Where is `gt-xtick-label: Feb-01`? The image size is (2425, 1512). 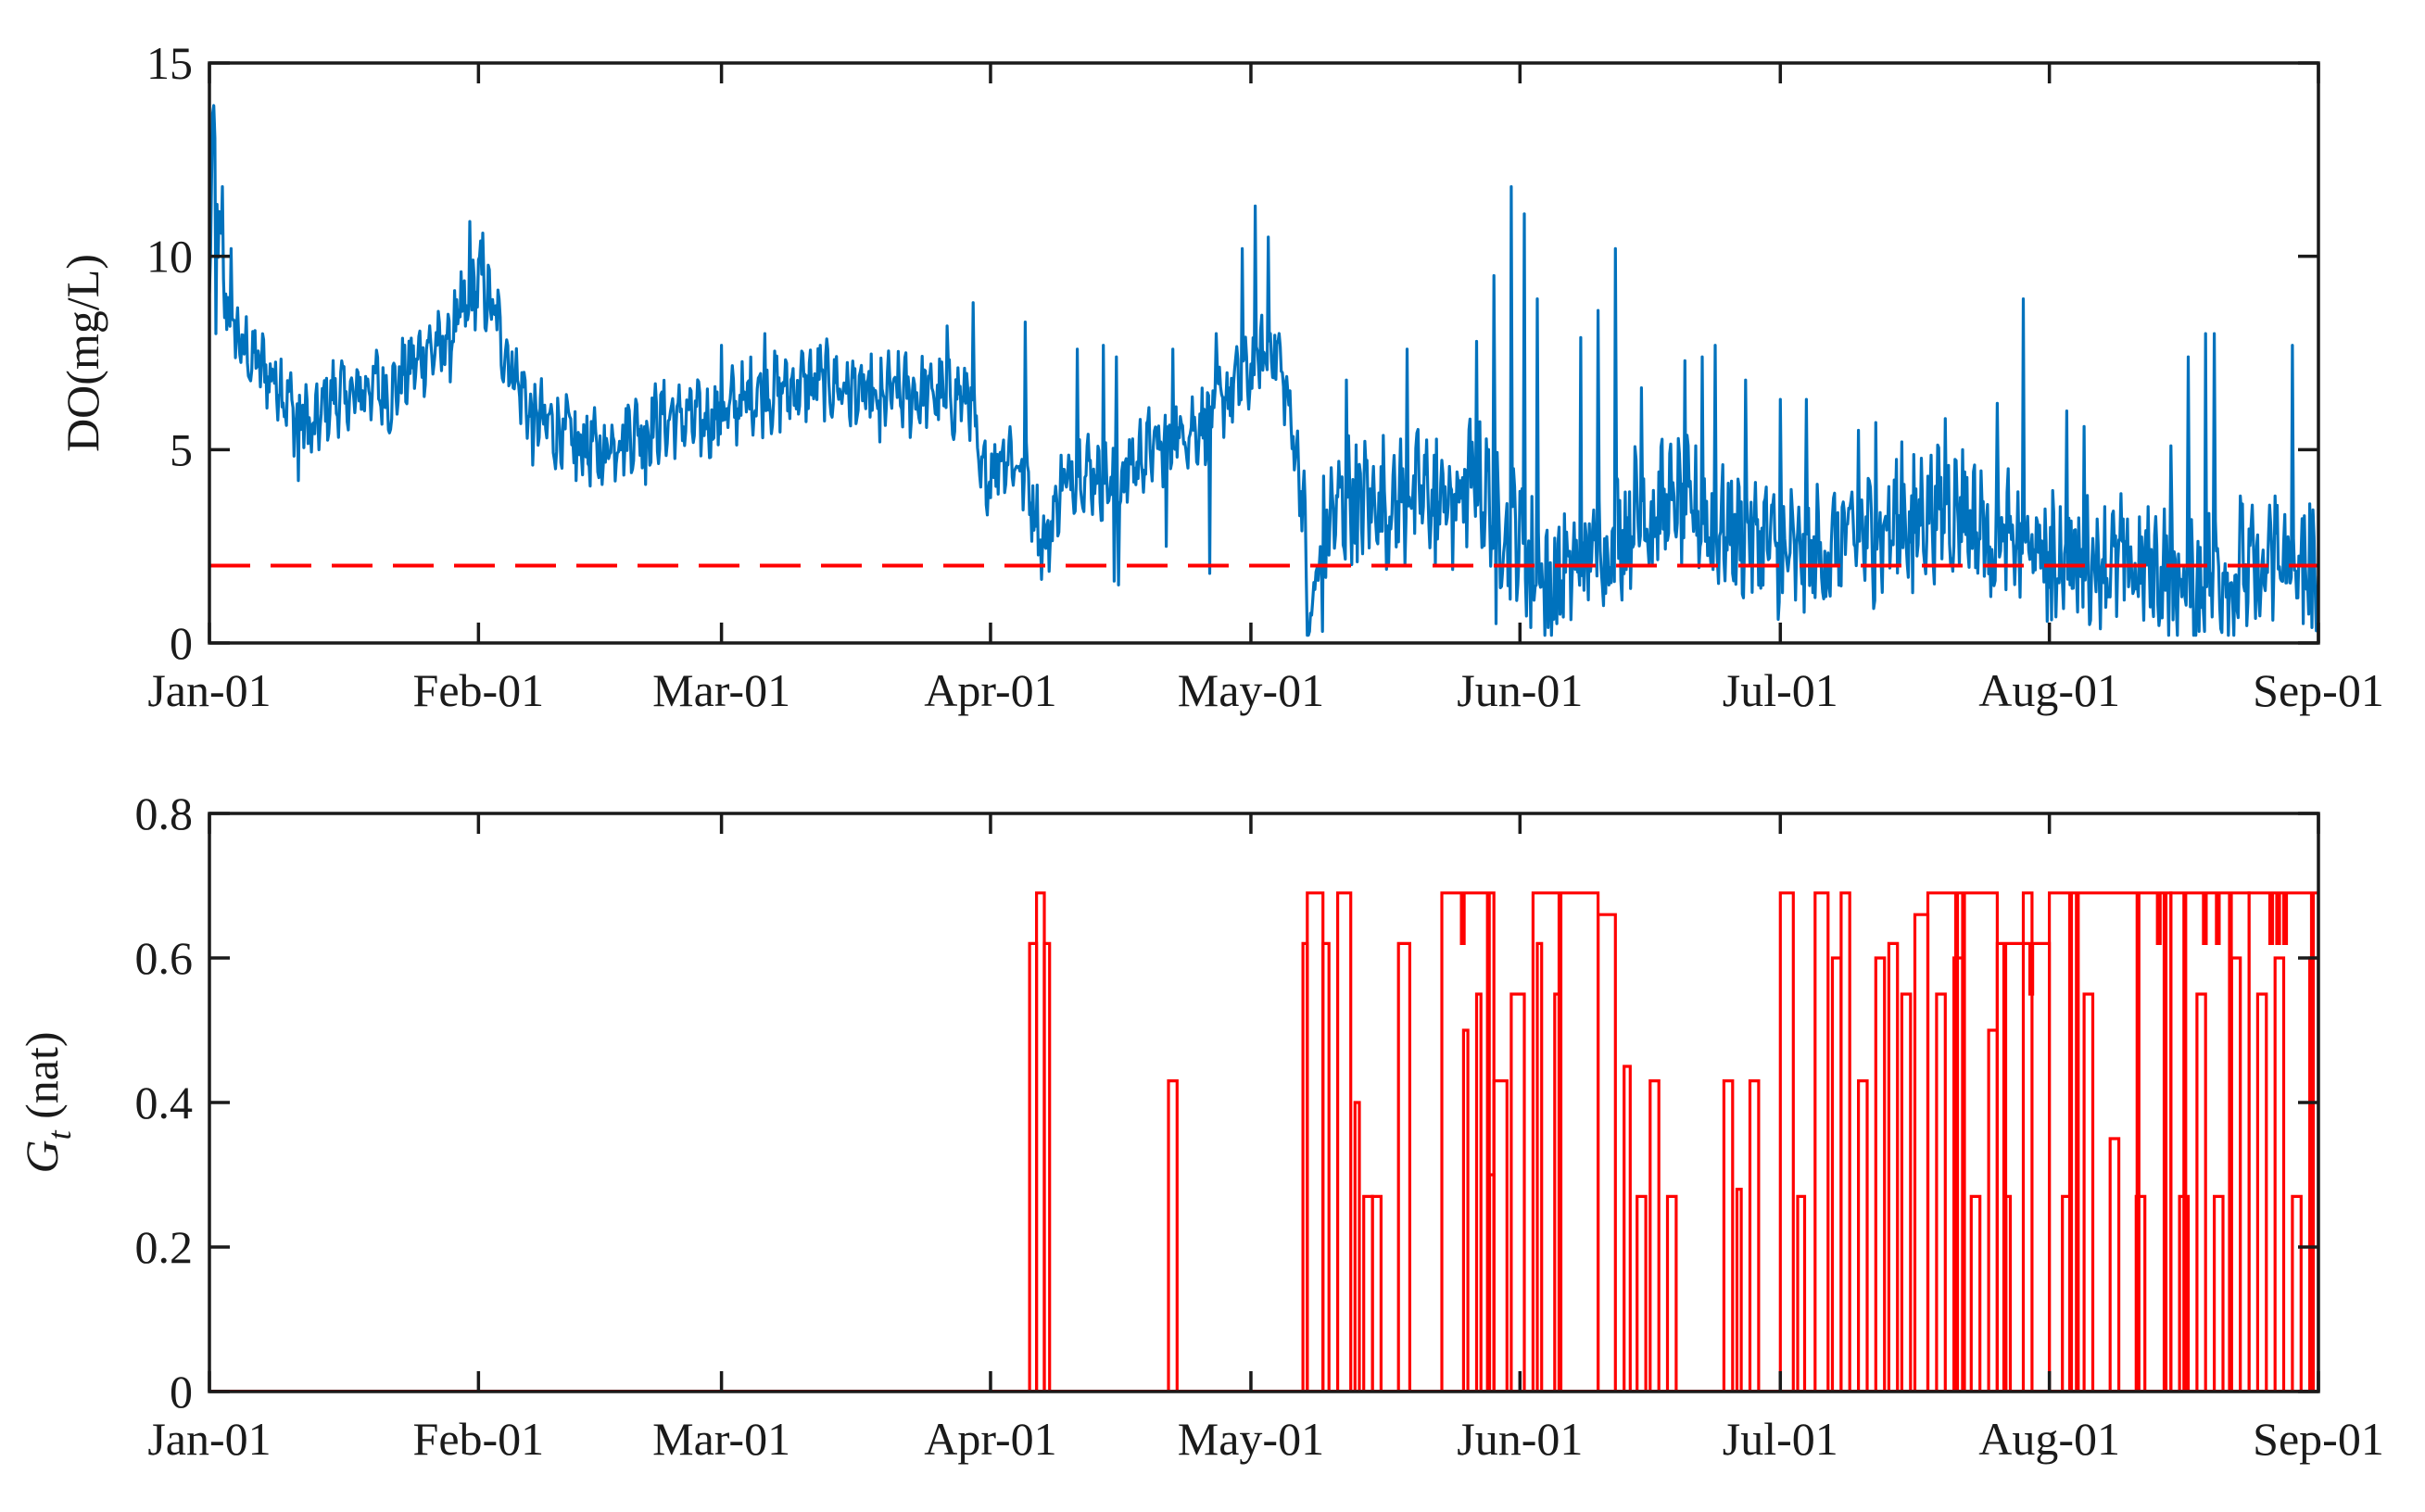
gt-xtick-label: Feb-01 is located at coordinates (479, 1439).